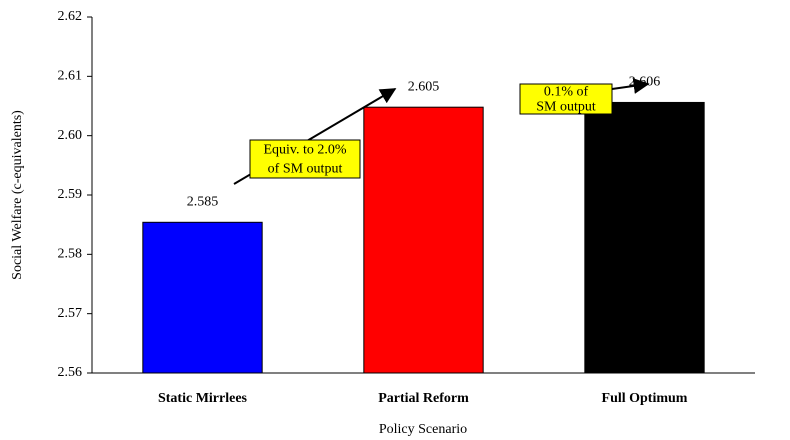  I want to click on annotation-text: SM output, so click(566, 107).